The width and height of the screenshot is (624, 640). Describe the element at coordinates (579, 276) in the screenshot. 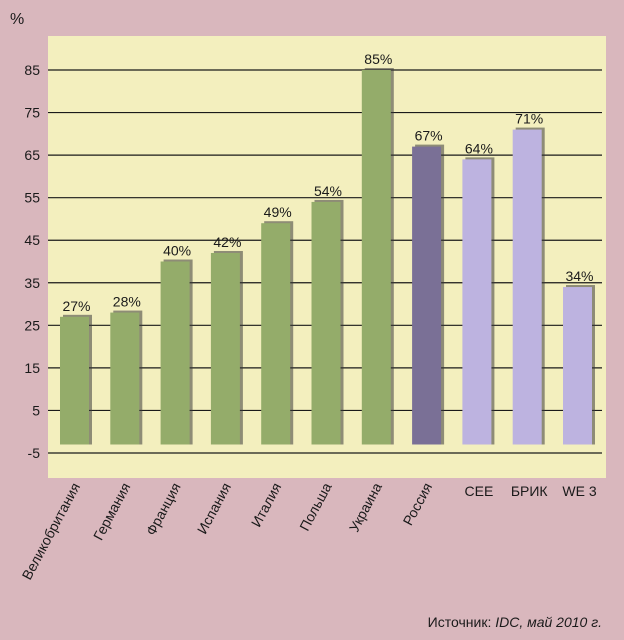

I see `value-label: 34%` at that location.